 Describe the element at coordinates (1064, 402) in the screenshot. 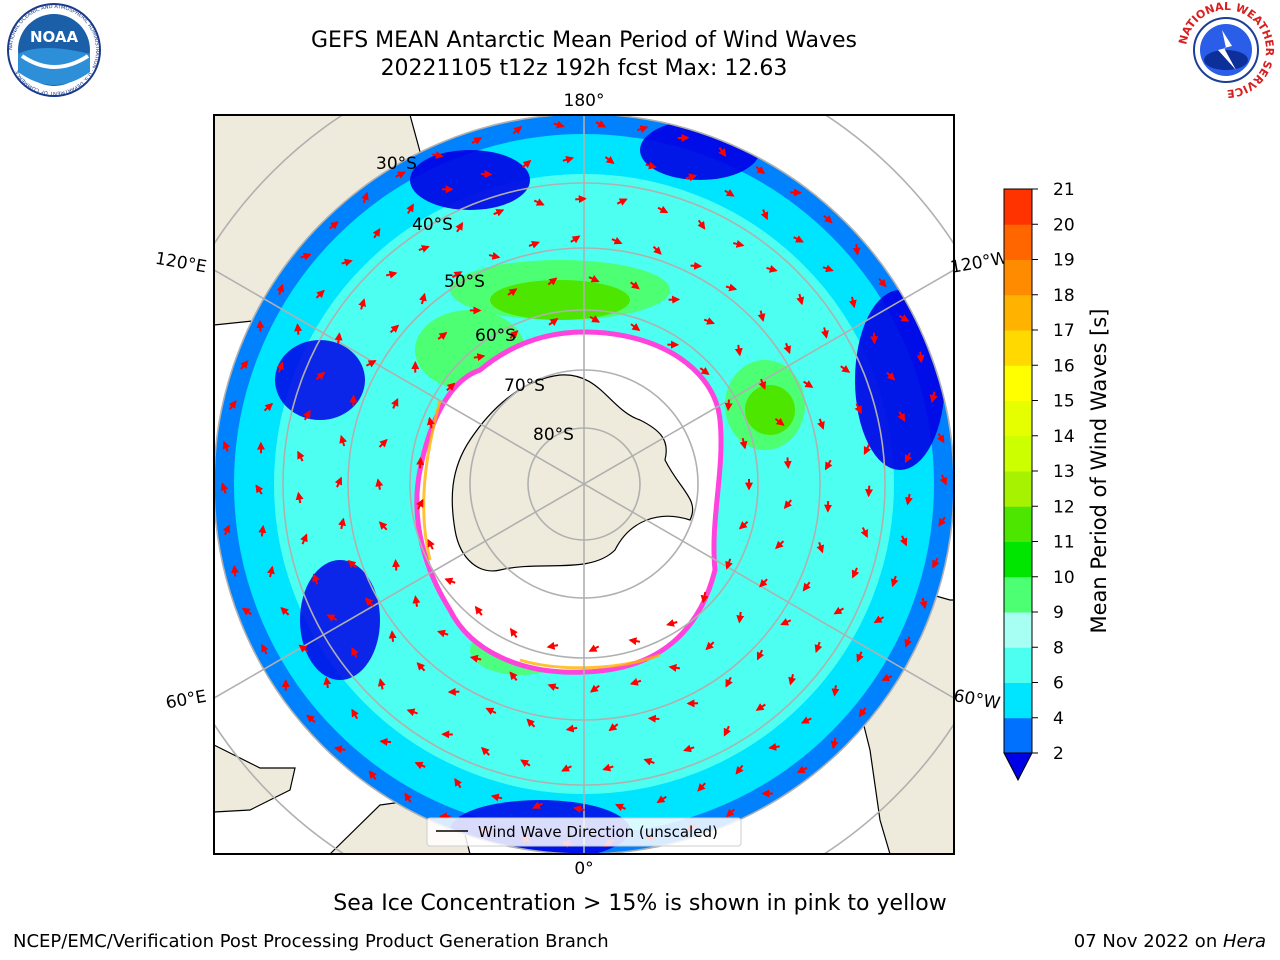

I see `colorbar-tick-label: 15` at that location.